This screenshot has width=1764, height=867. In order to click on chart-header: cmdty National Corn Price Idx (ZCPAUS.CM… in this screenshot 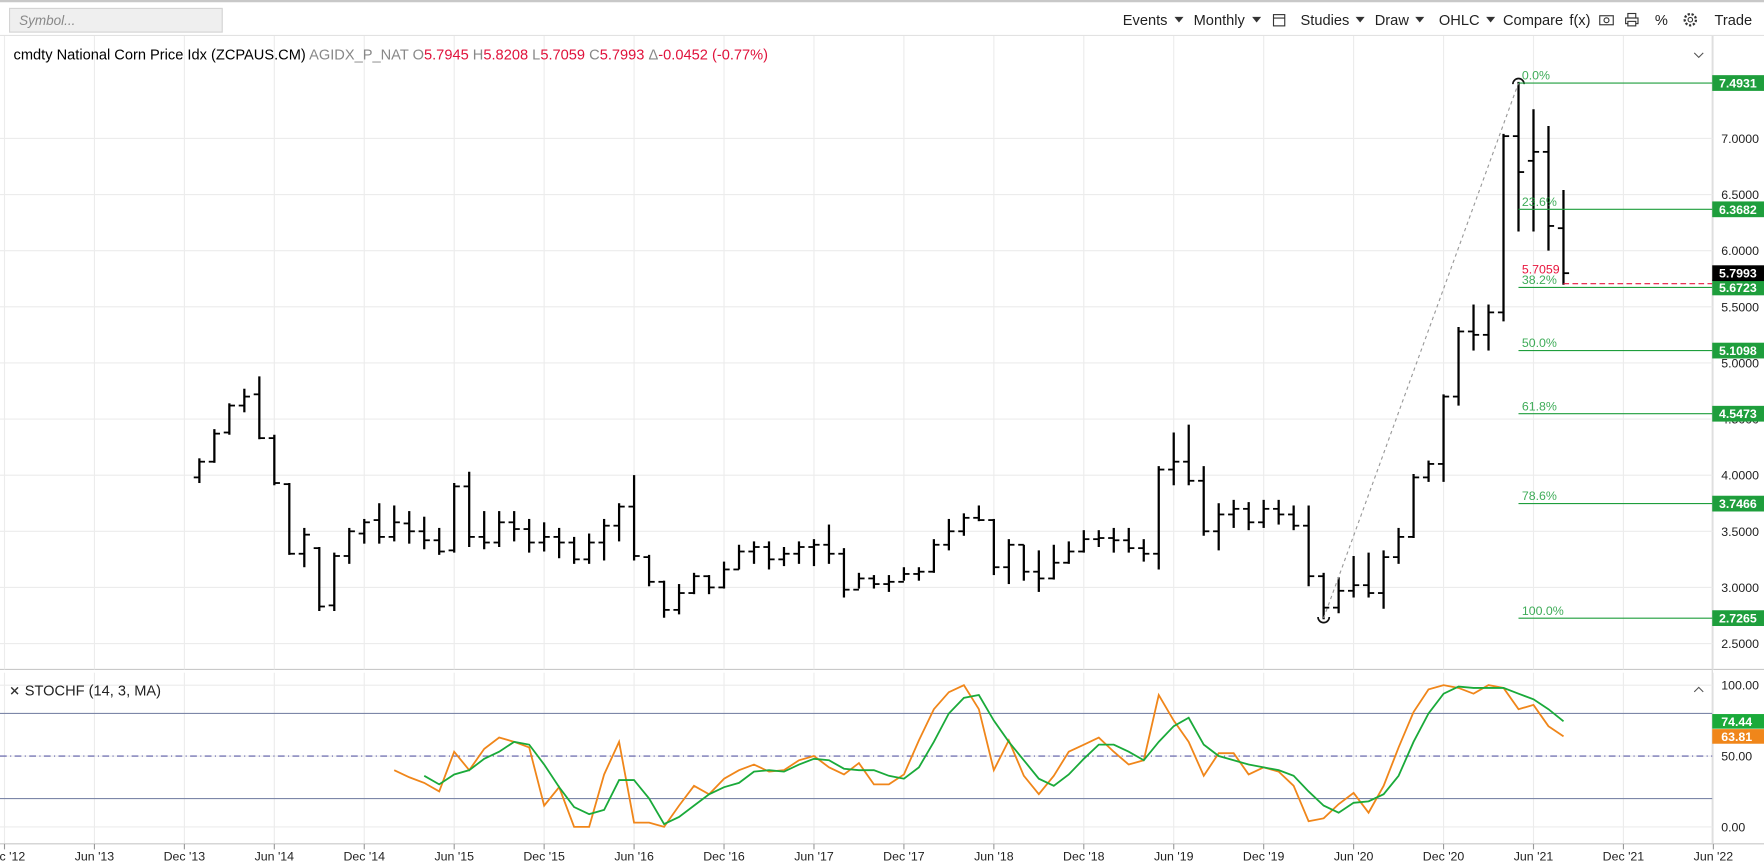, I will do `click(391, 54)`.